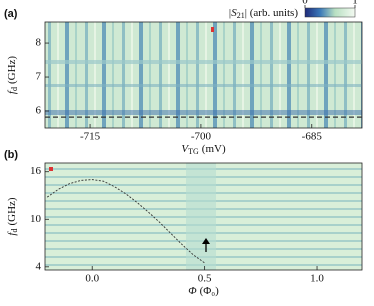 The height and width of the screenshot is (306, 374). What do you see at coordinates (185, 149) in the screenshot?
I see `x-axis-label-symbol: V` at bounding box center [185, 149].